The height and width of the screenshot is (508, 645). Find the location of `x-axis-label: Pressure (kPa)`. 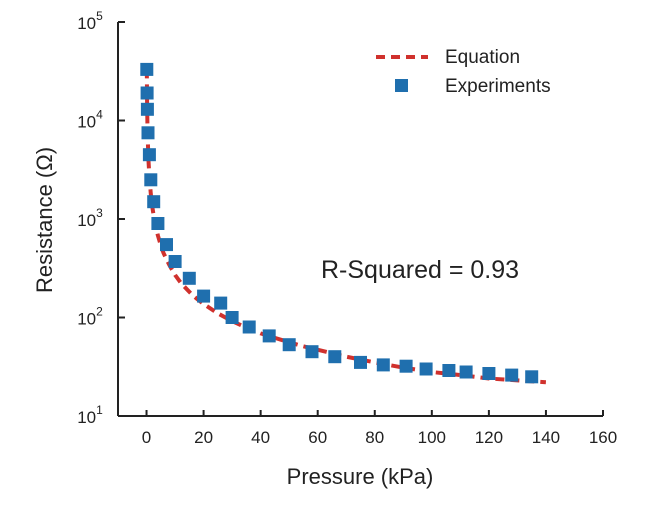

x-axis-label: Pressure (kPa) is located at coordinates (360, 476).